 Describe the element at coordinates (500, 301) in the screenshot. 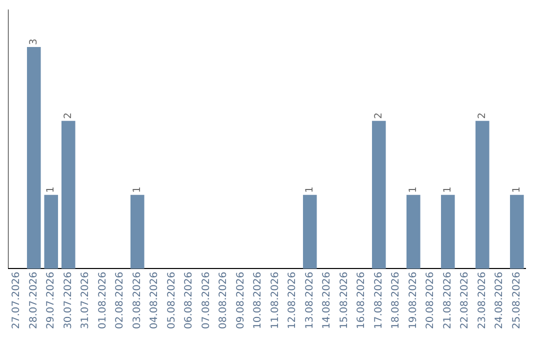

I see `x-tick-label: 24.08.2026` at that location.